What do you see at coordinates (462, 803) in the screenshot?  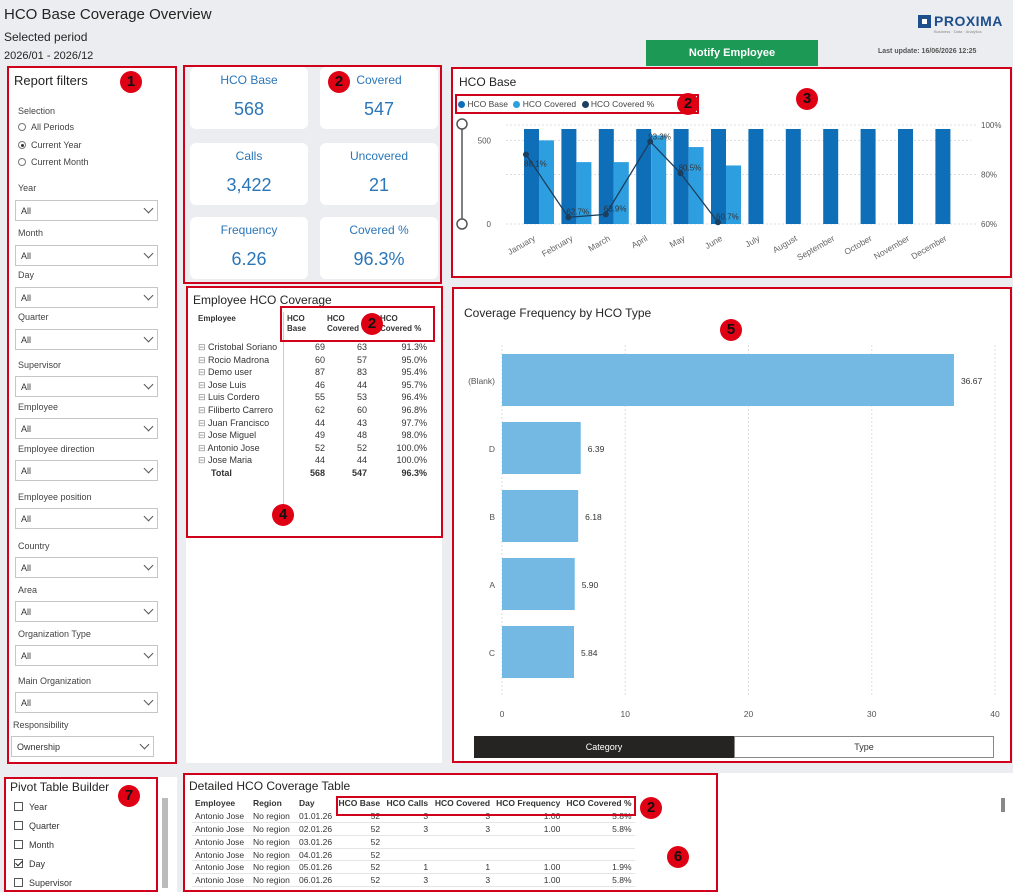 I see `detail-column-header: HCO Covered` at bounding box center [462, 803].